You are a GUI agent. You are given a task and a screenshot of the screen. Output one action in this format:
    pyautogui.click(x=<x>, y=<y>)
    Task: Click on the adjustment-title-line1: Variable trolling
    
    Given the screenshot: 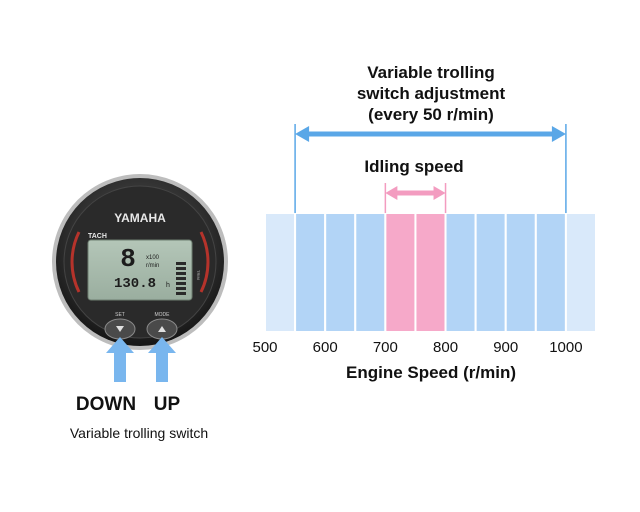 What is the action you would take?
    pyautogui.click(x=431, y=72)
    